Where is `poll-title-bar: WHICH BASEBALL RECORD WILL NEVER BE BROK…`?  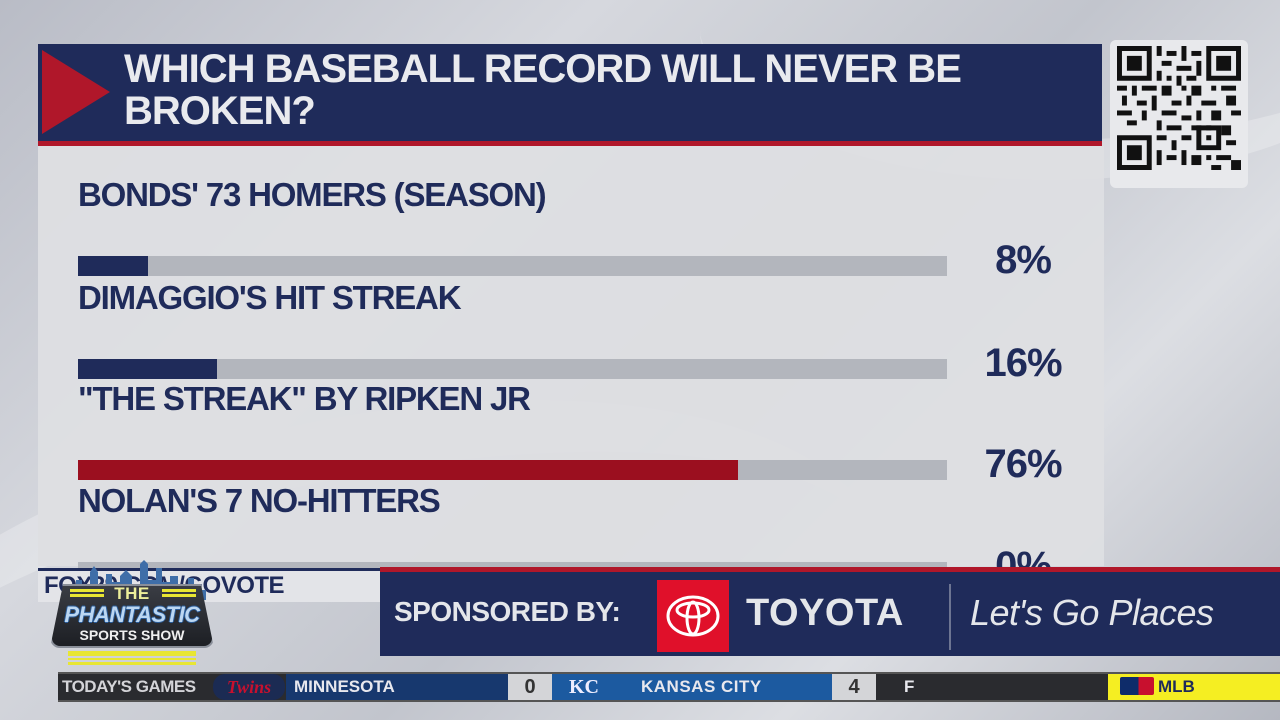 poll-title-bar: WHICH BASEBALL RECORD WILL NEVER BE BROK… is located at coordinates (570, 95).